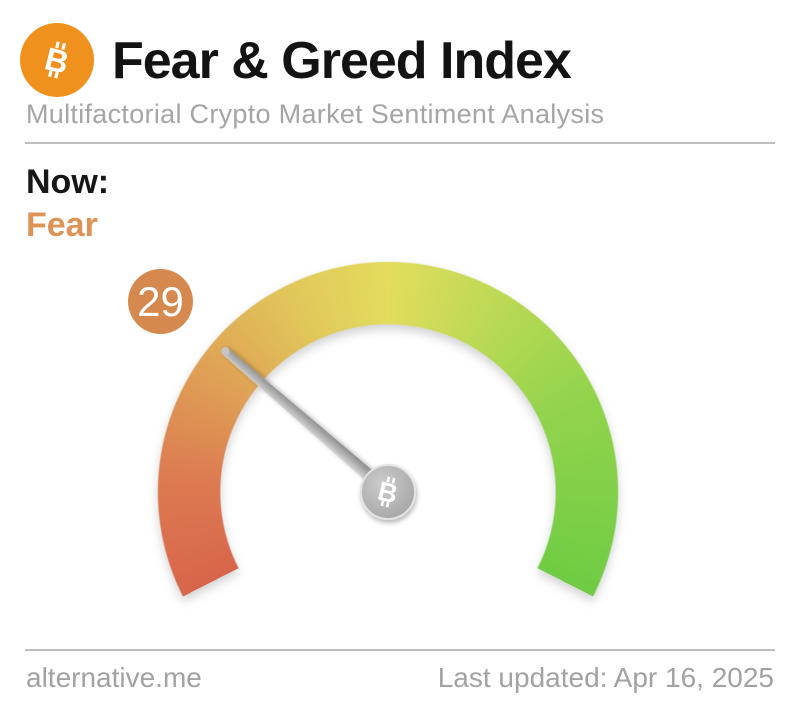  I want to click on bitcoin-icon, so click(57, 60).